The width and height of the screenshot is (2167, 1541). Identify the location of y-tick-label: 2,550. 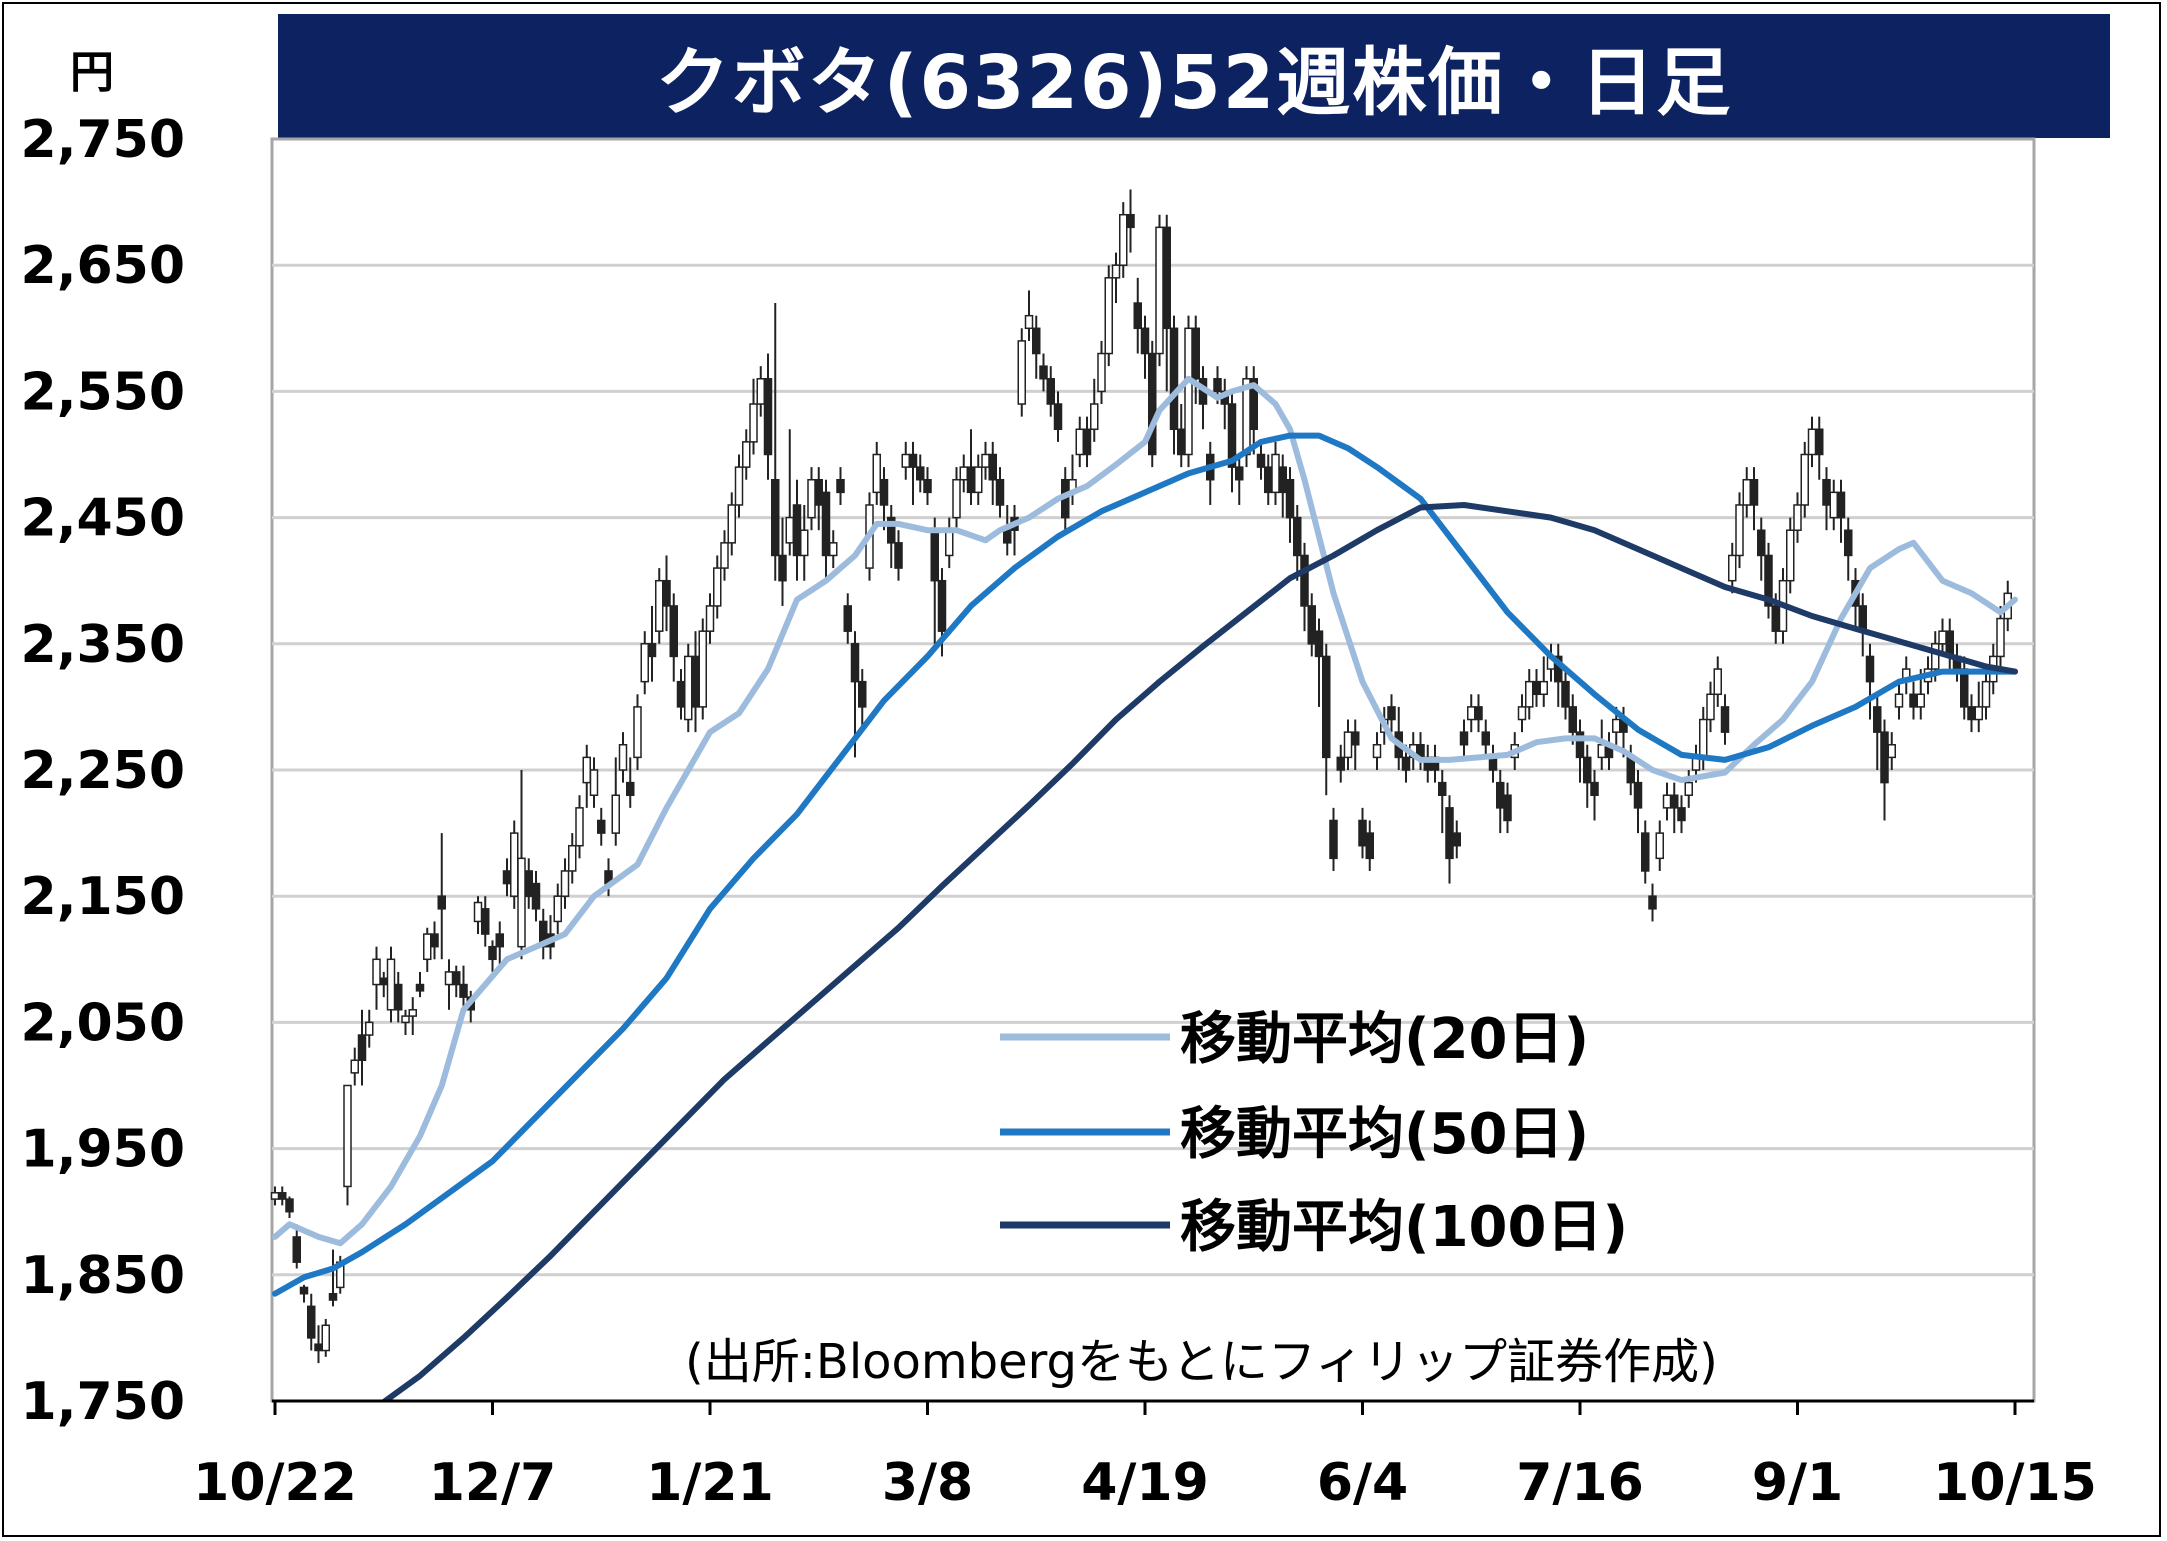
(103, 392).